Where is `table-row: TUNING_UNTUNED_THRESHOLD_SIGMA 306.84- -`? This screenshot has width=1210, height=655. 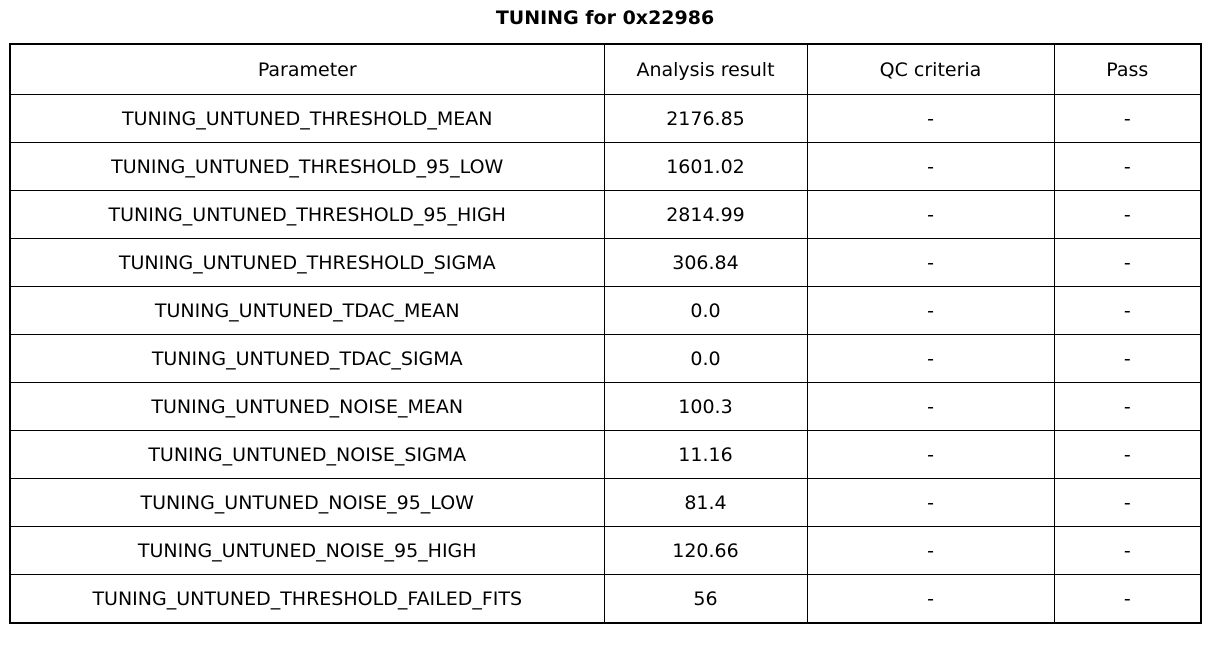 table-row: TUNING_UNTUNED_THRESHOLD_SIGMA 306.84- - is located at coordinates (605, 262).